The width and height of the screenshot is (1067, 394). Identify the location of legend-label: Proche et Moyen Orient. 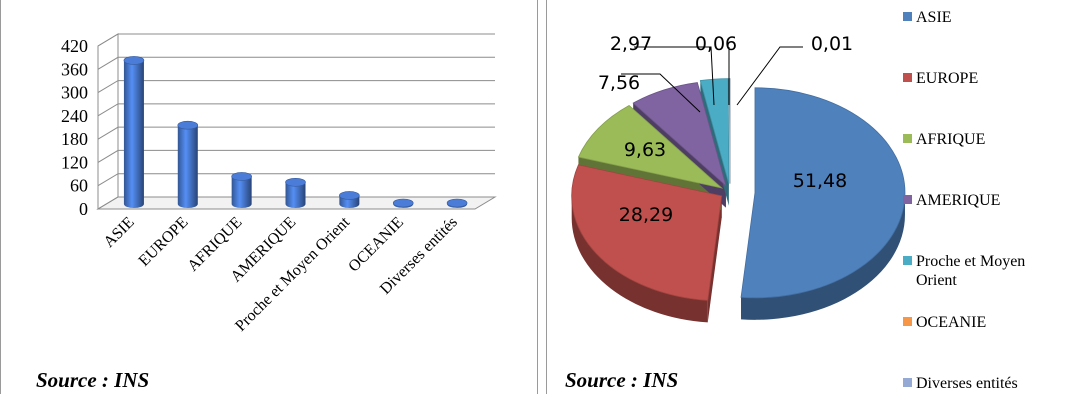
(971, 271).